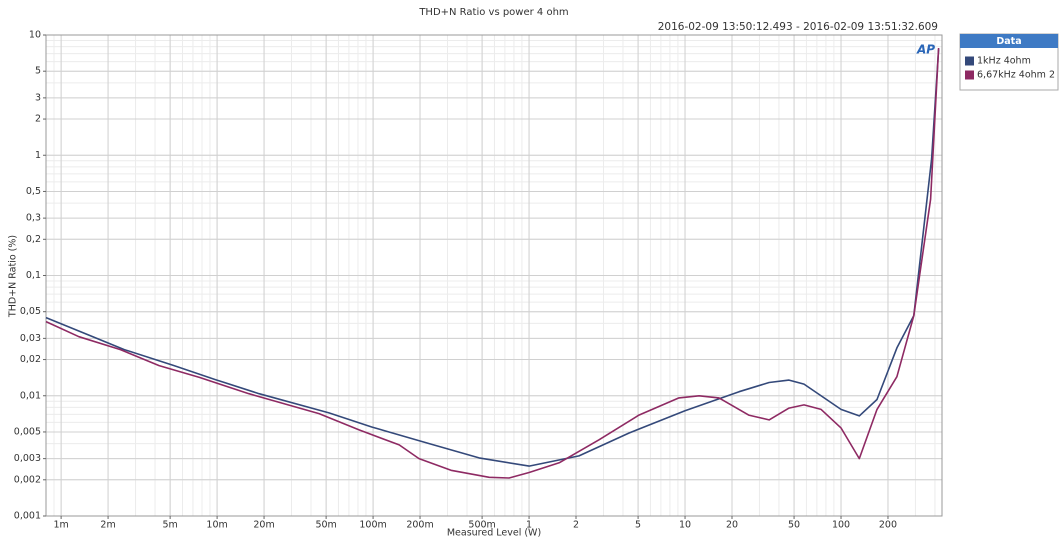 This screenshot has height=539, width=1062. What do you see at coordinates (107, 525) in the screenshot?
I see `x-tick-label: 2m` at bounding box center [107, 525].